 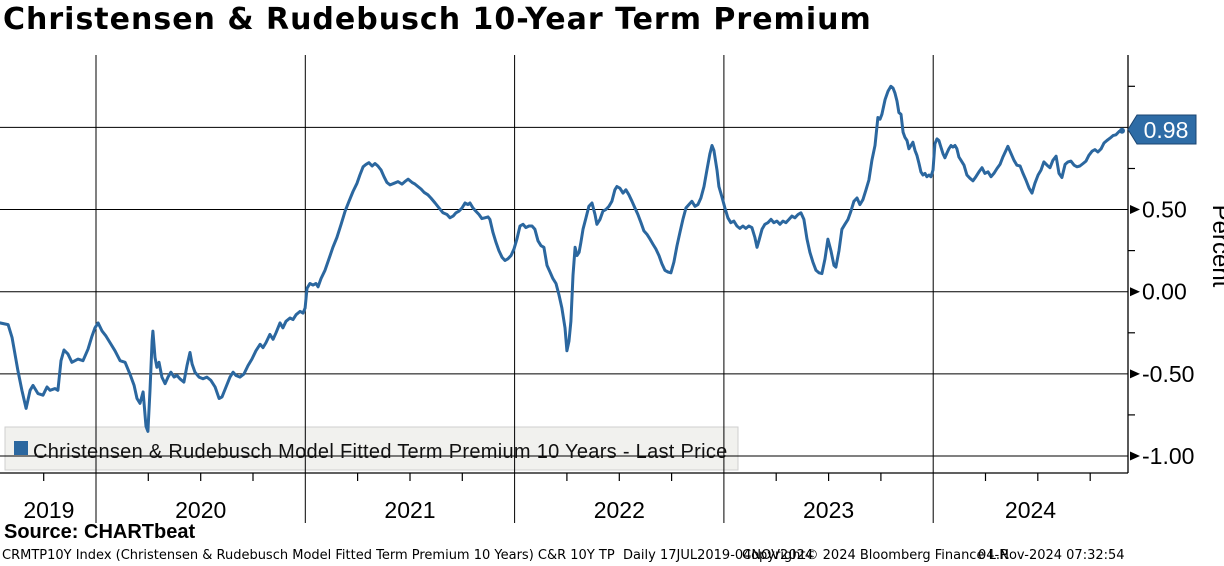 I want to click on y-axis-title: Percent, so click(x=1215, y=246).